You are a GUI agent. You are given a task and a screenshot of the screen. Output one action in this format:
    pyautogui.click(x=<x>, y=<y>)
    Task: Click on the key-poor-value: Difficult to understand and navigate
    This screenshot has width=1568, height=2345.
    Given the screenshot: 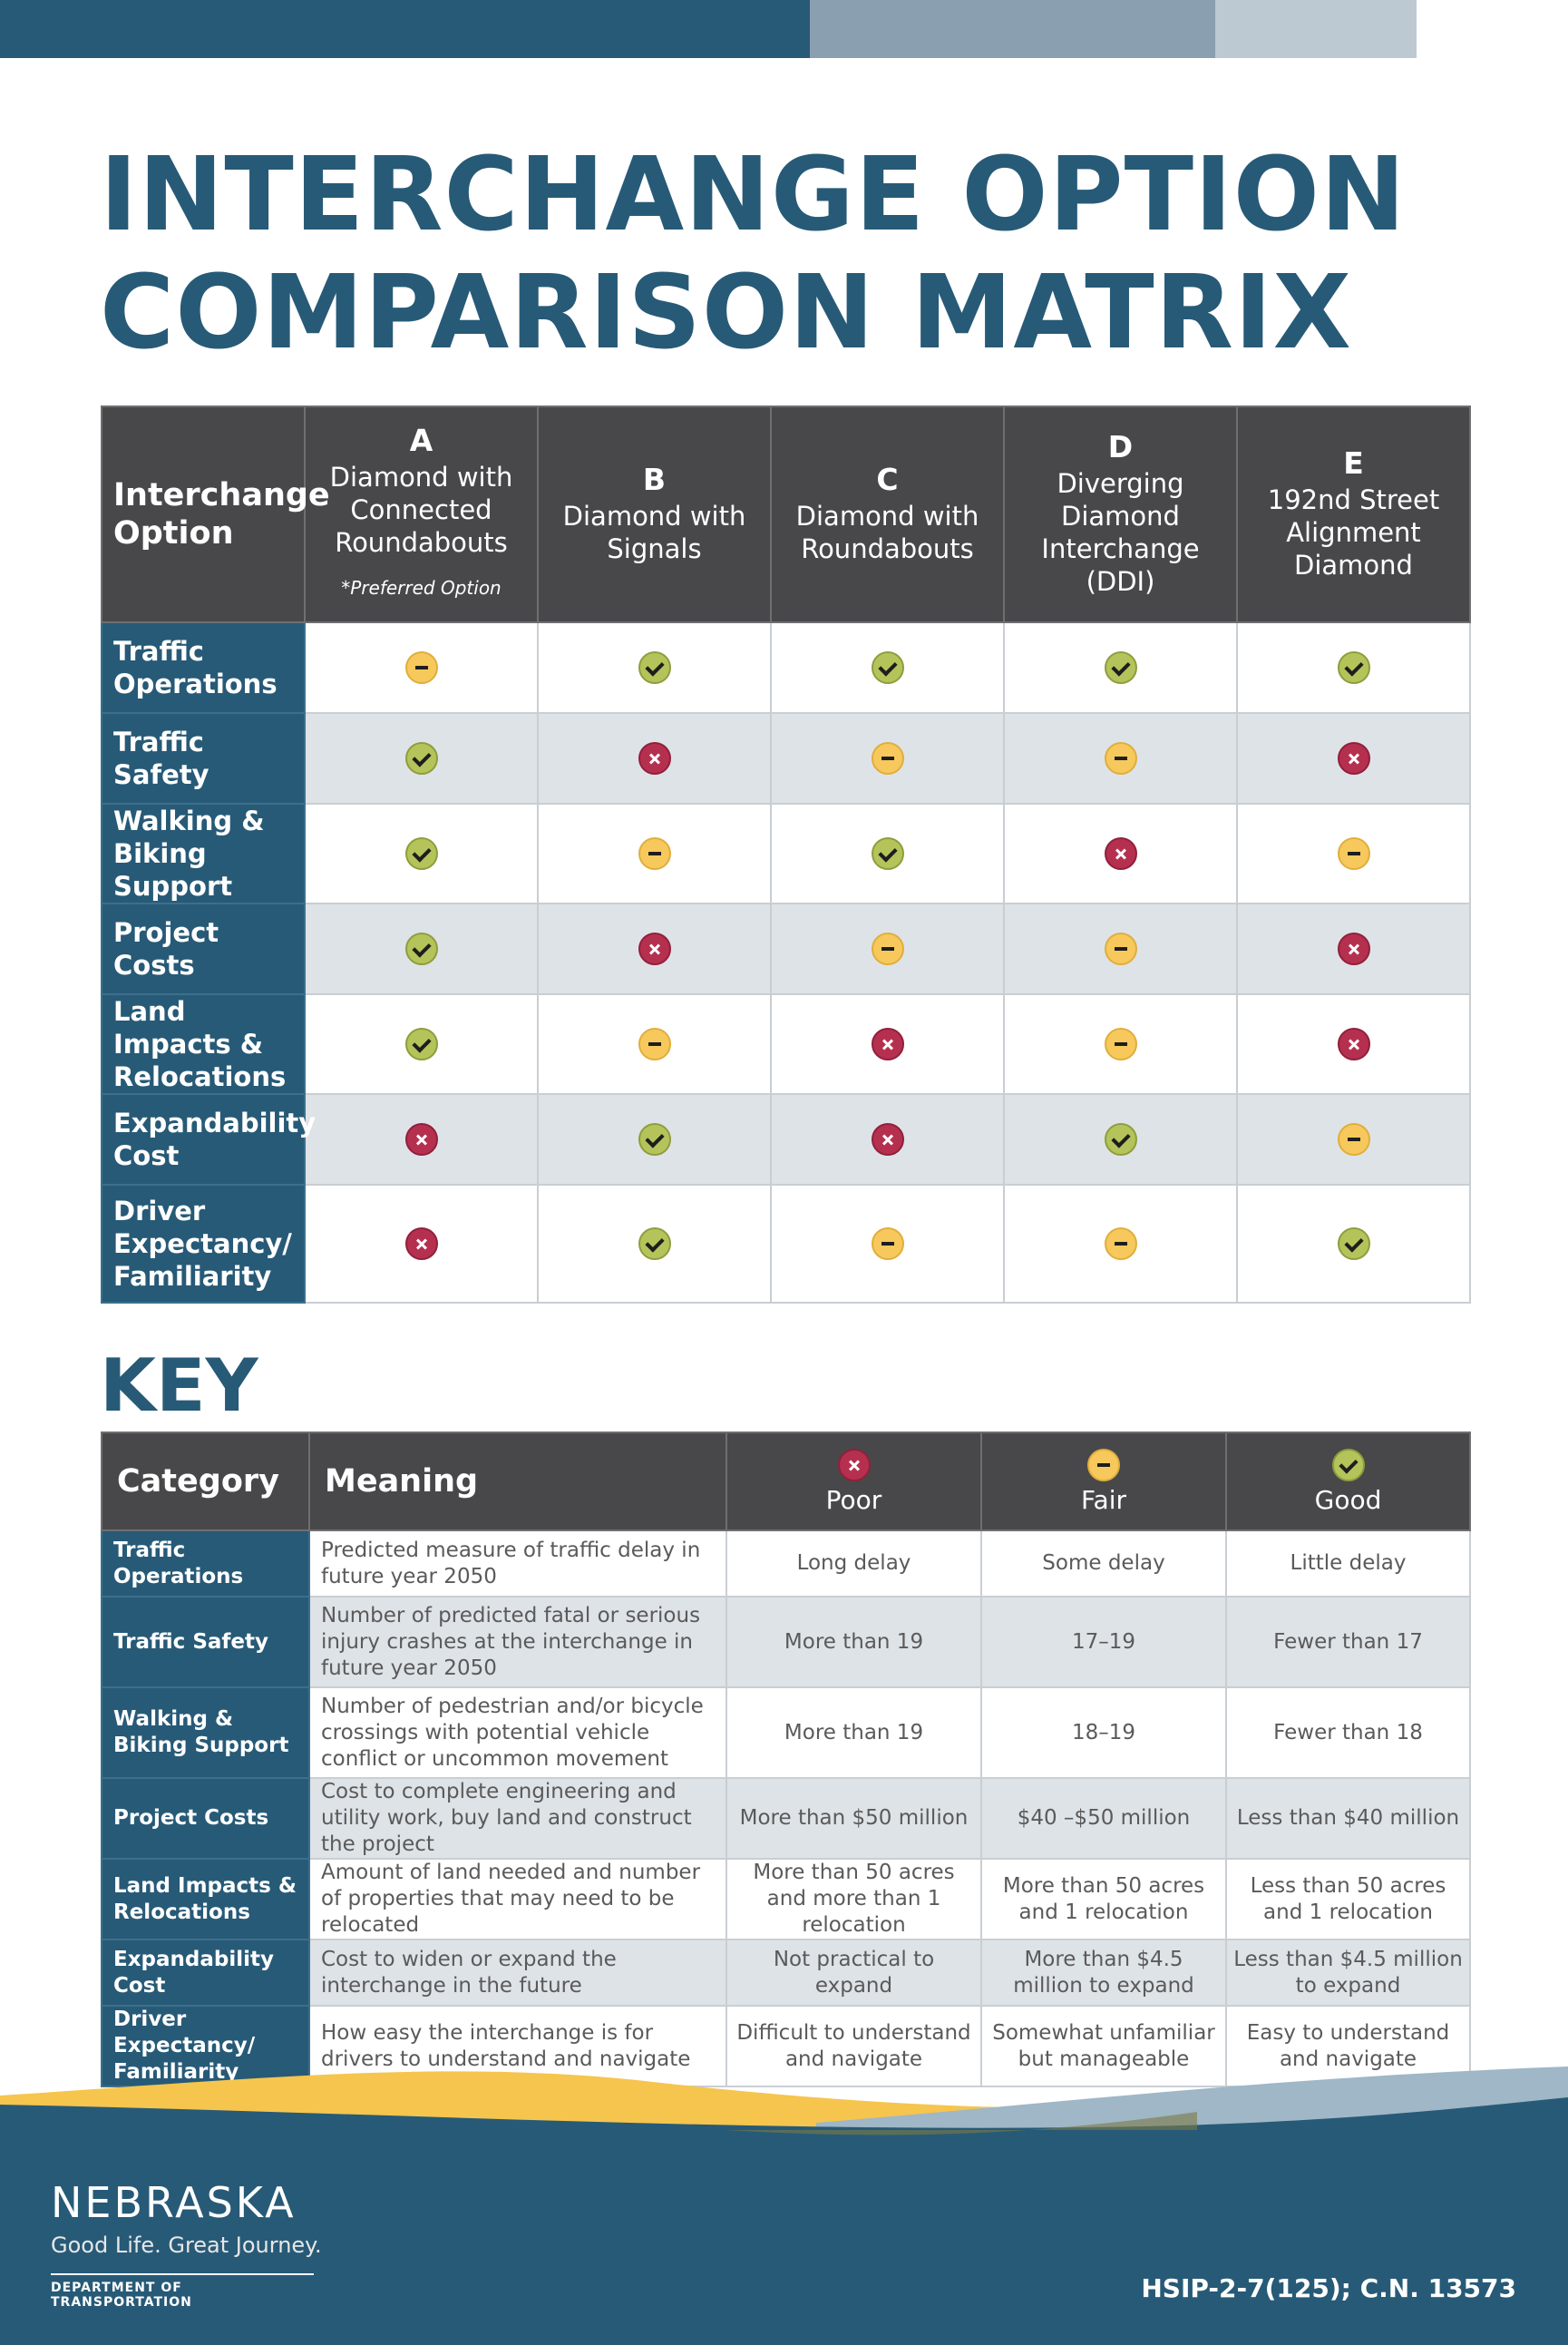 What is the action you would take?
    pyautogui.click(x=854, y=2046)
    